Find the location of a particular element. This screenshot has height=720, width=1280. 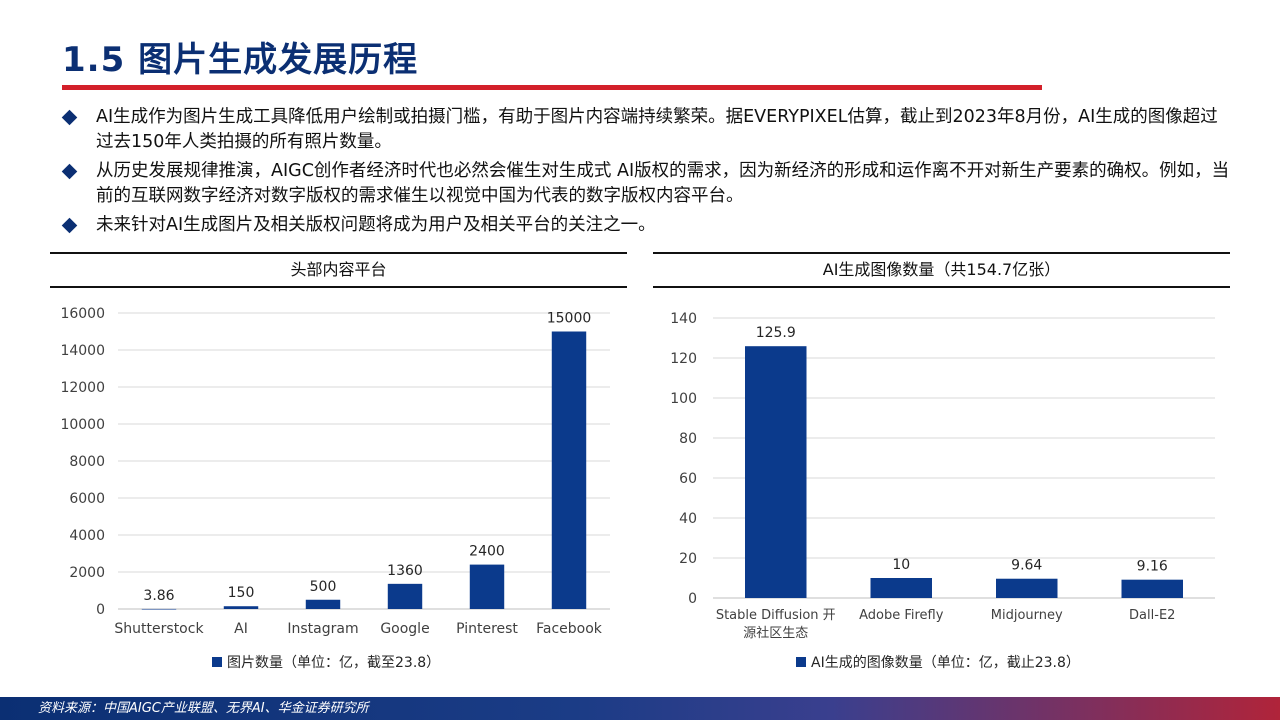

data-label: 9.16 is located at coordinates (1152, 567).